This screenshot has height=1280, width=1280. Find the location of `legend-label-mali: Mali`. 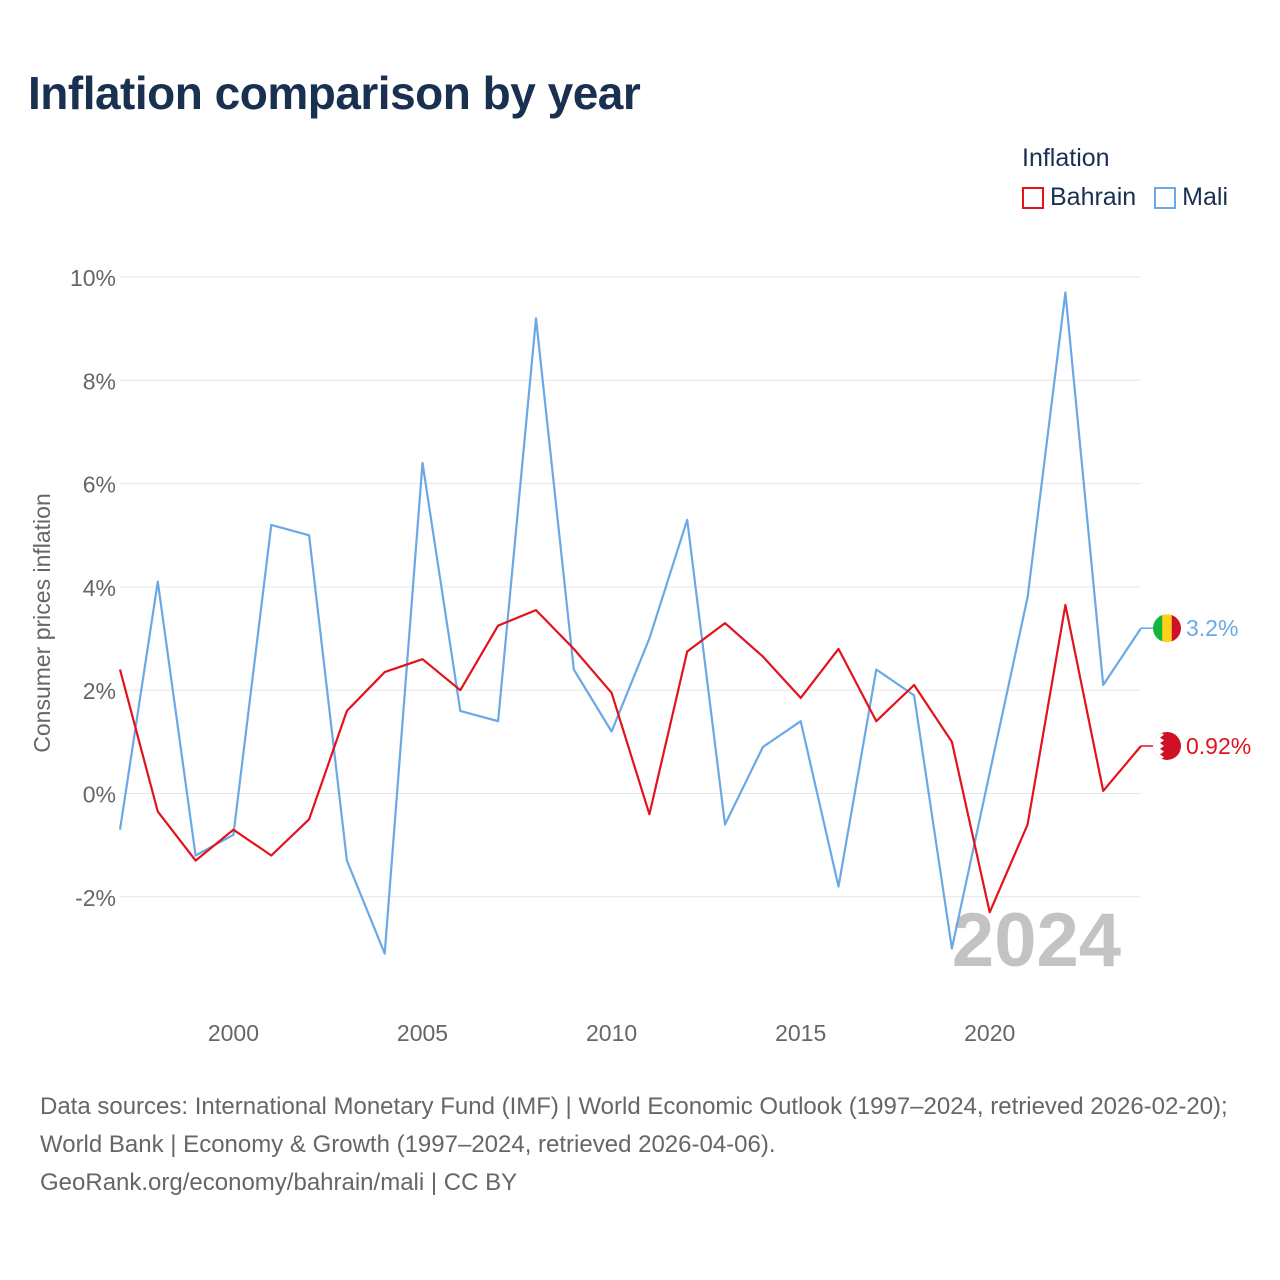

legend-label-mali: Mali is located at coordinates (1205, 197).